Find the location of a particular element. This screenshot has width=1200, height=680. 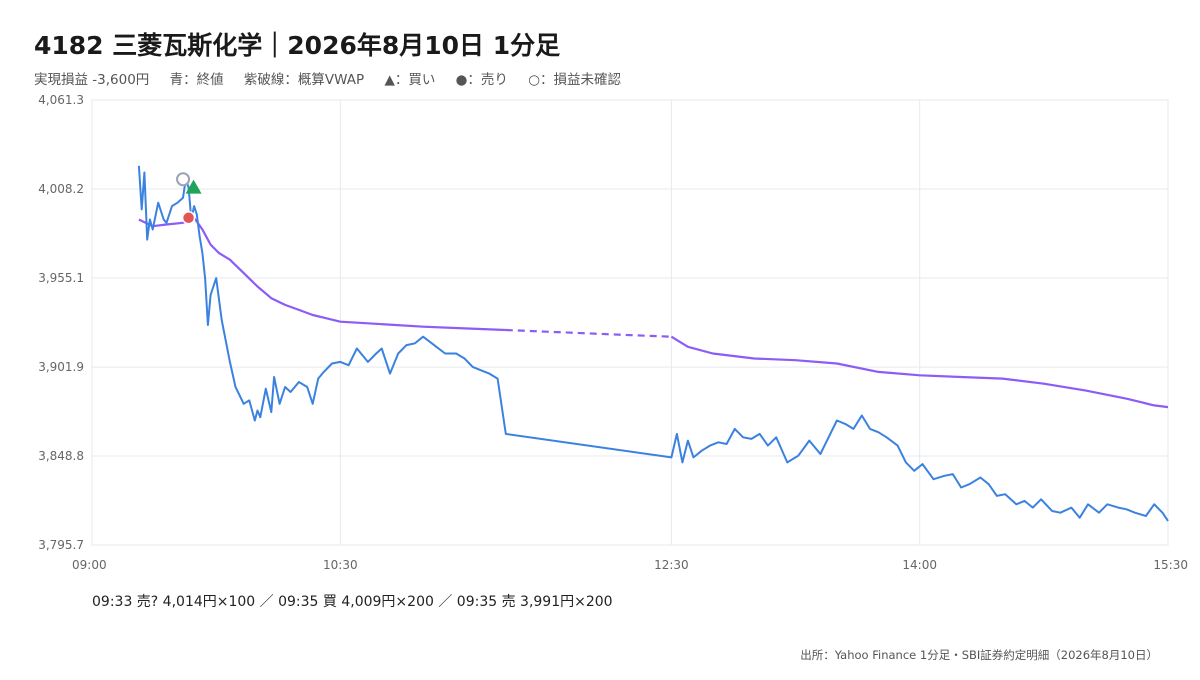

y-tick-label: 3,795.7 is located at coordinates (61, 545).